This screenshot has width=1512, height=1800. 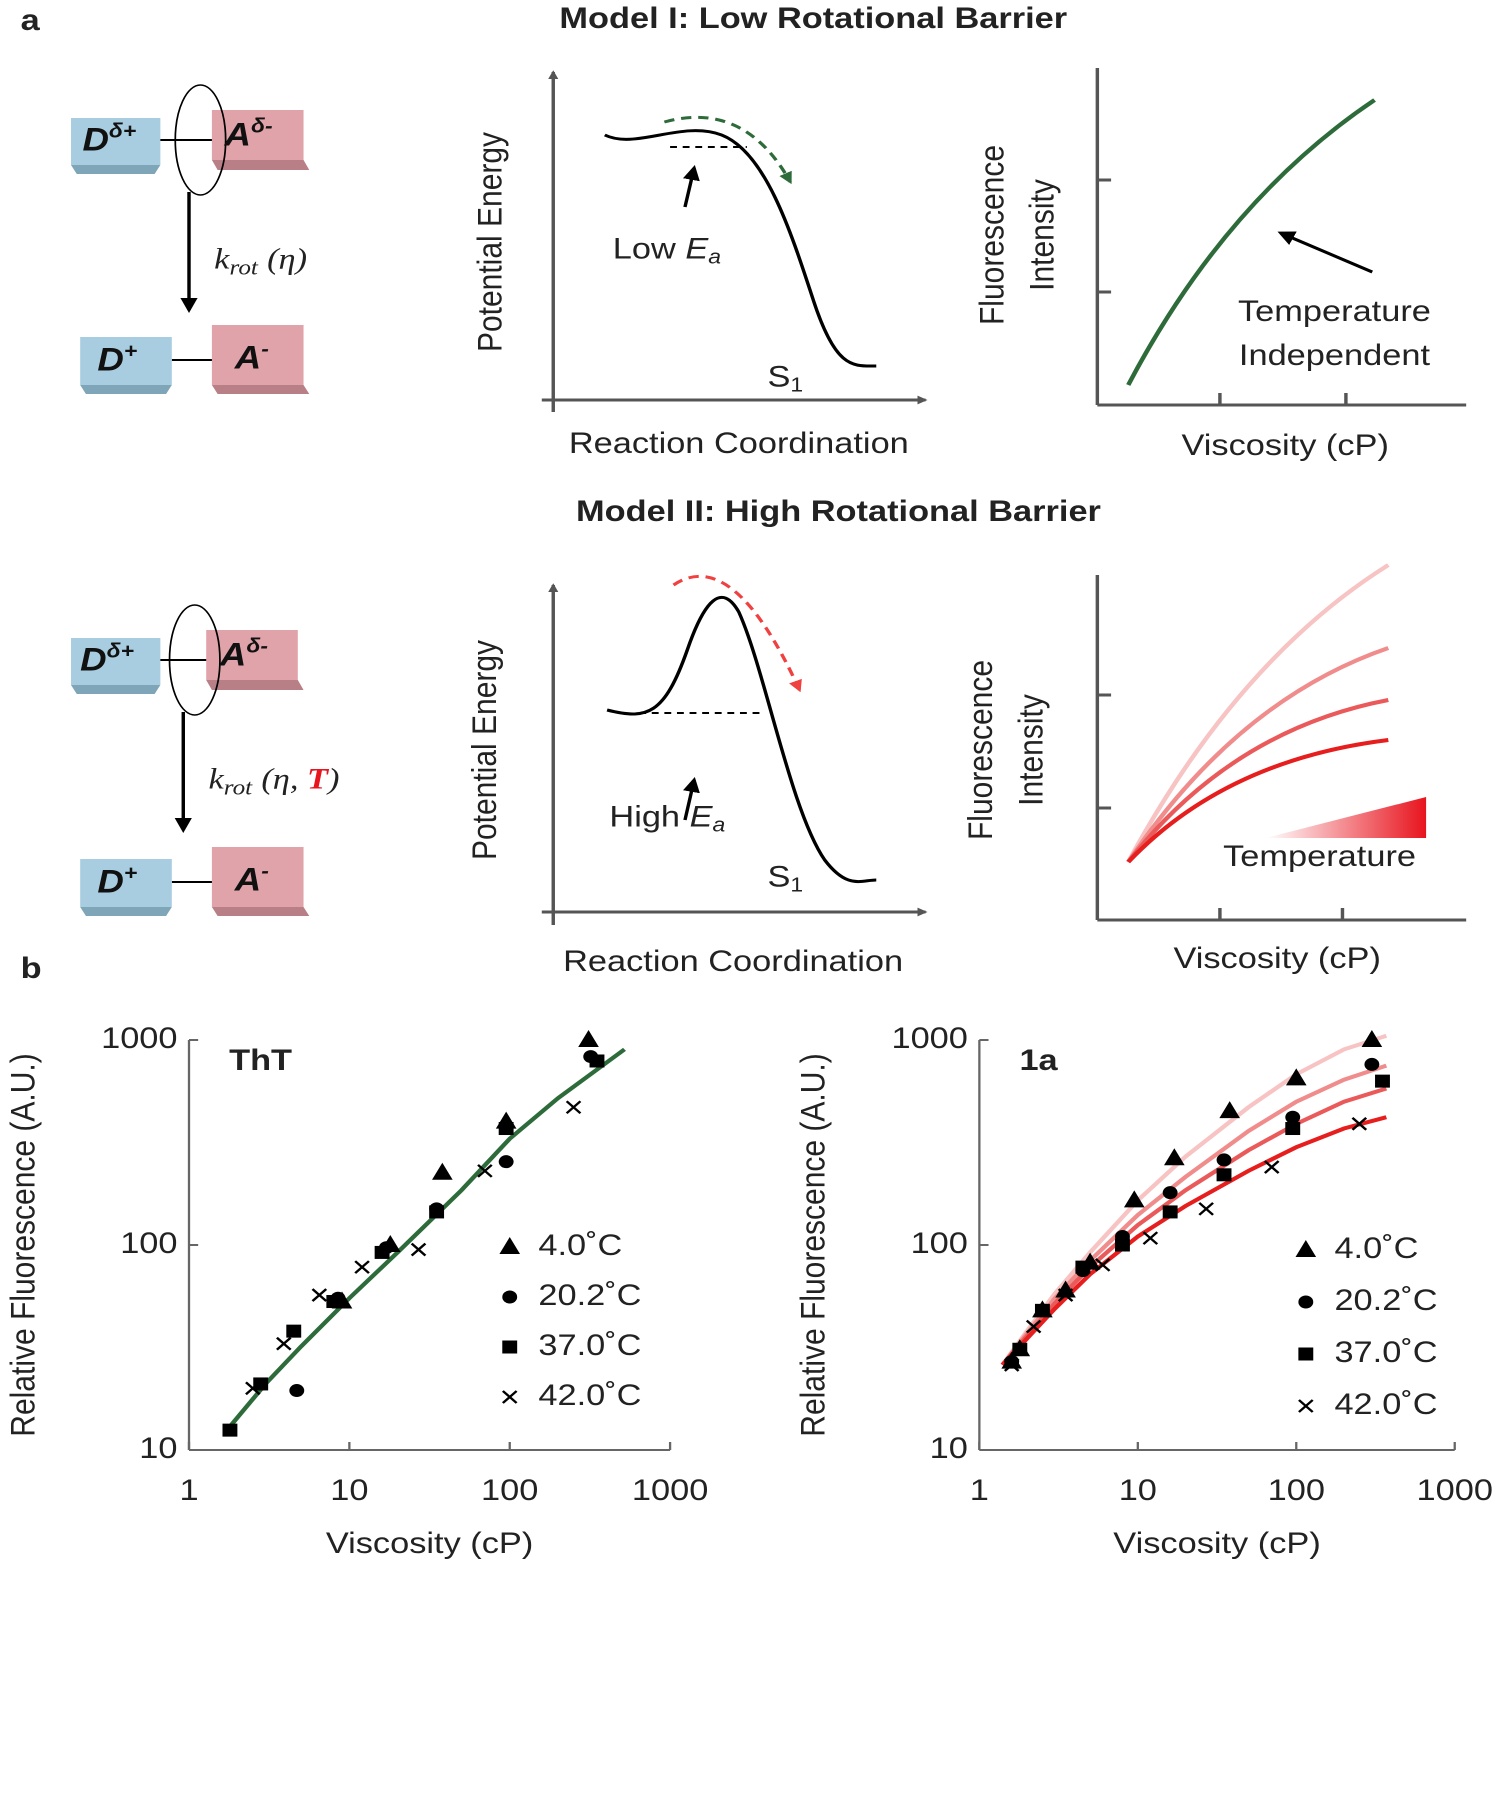 I want to click on donor-ct-charge: +, so click(x=131, y=873).